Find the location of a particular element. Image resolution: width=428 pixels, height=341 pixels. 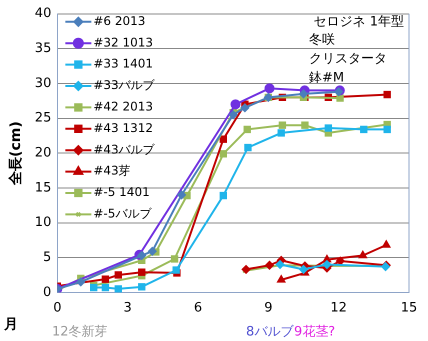

x-tick-label: 3 is located at coordinates (128, 308).